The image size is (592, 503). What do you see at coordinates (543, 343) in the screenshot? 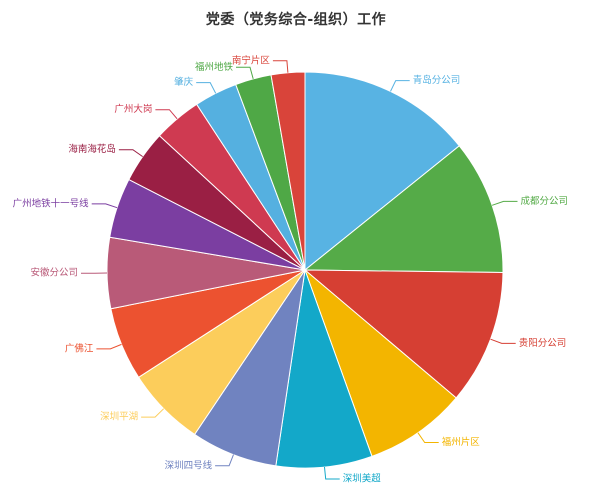
I see `slice-label: 贵阳分公司` at bounding box center [543, 343].